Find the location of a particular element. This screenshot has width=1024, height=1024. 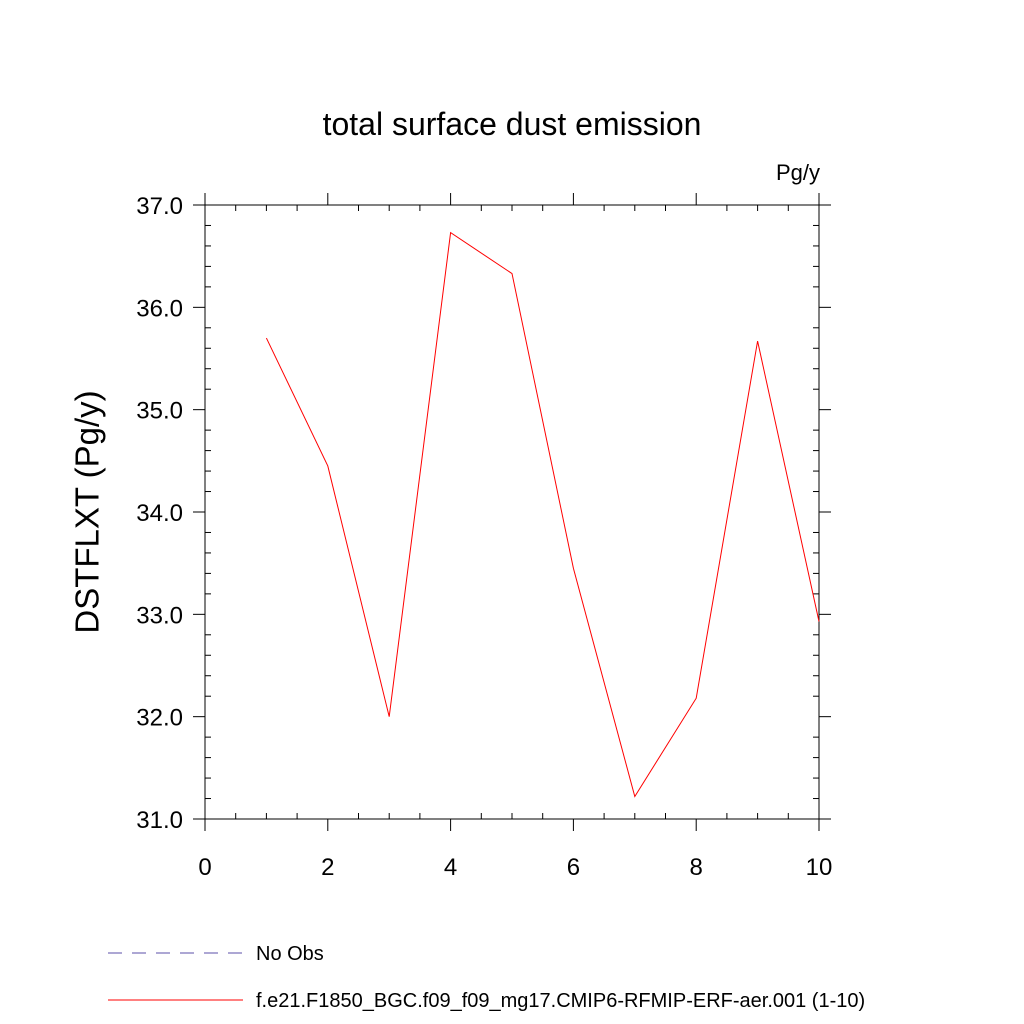

y-tick-label: 36.0 is located at coordinates (159, 308).